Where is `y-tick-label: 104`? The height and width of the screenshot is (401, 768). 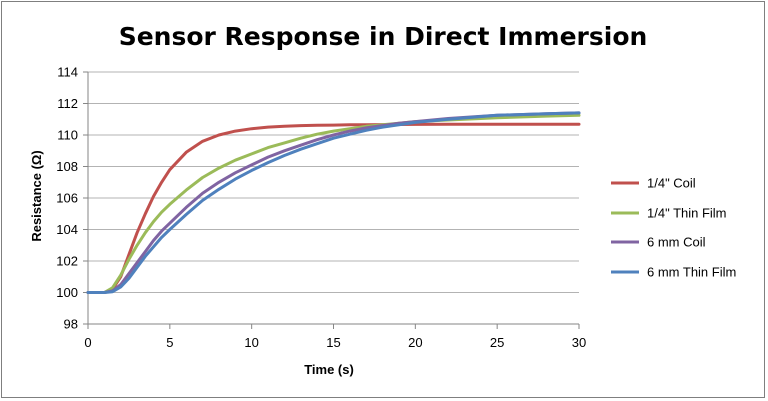 y-tick-label: 104 is located at coordinates (67, 229).